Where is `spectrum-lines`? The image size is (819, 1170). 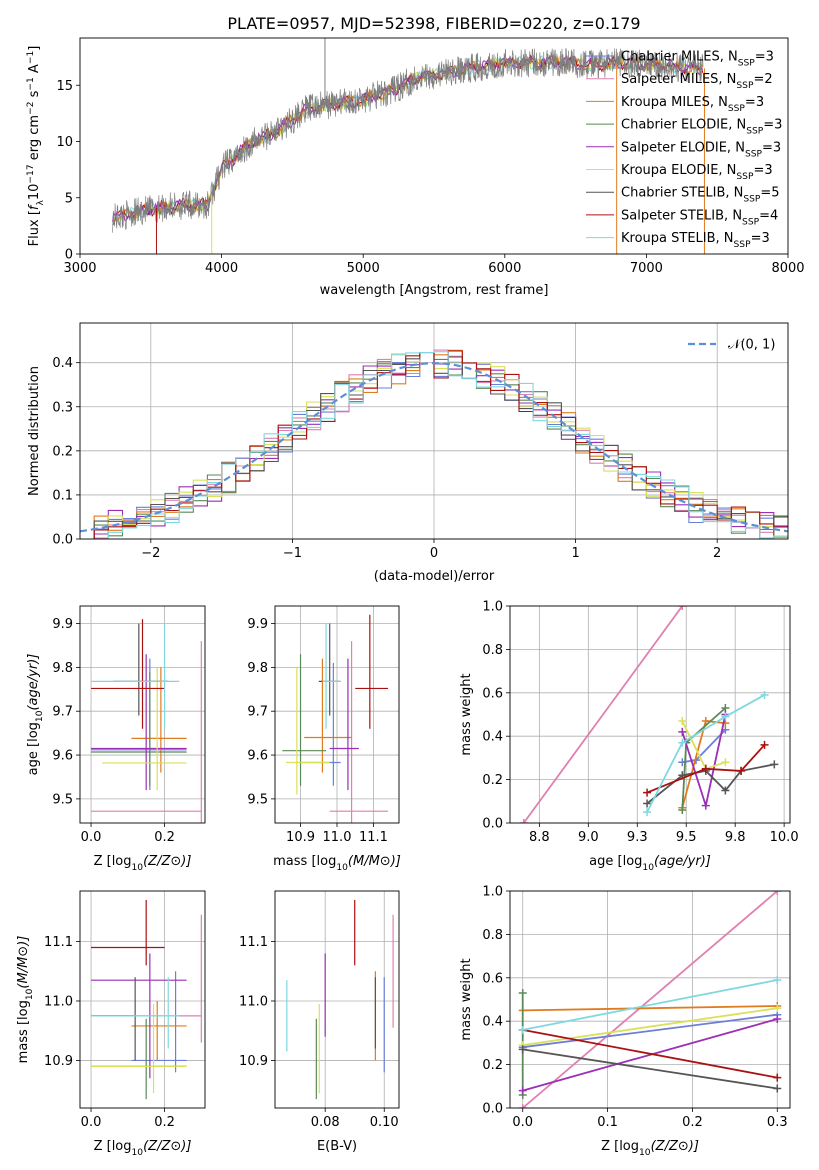
spectrum-lines is located at coordinates (408, 146).